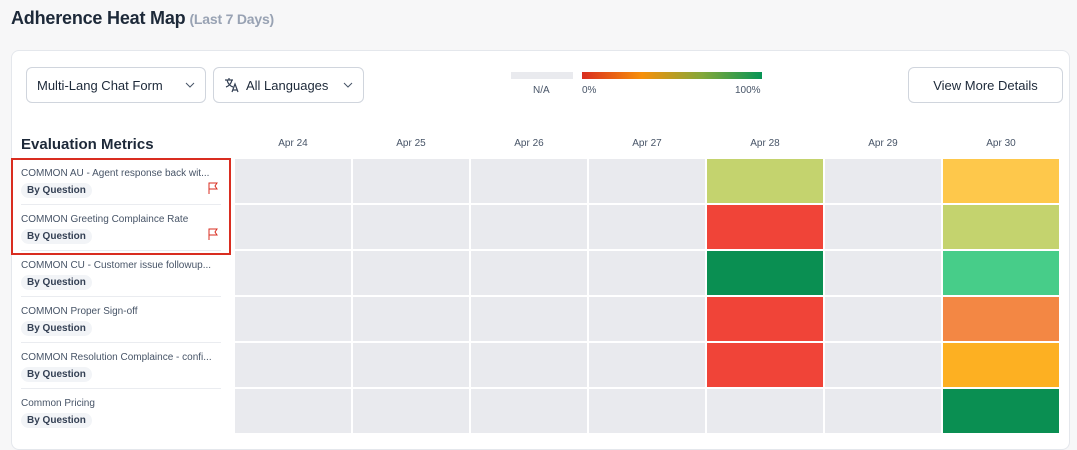 This screenshot has height=450, width=1077. I want to click on title-wrap: Adherence Heat Map (Last 7 Days), so click(142, 18).